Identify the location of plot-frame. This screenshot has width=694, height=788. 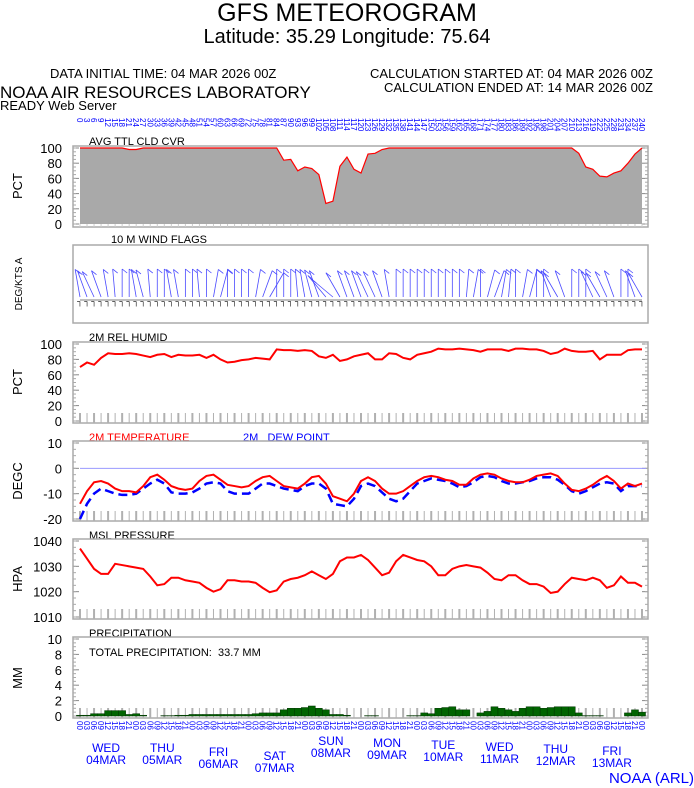
(360, 579).